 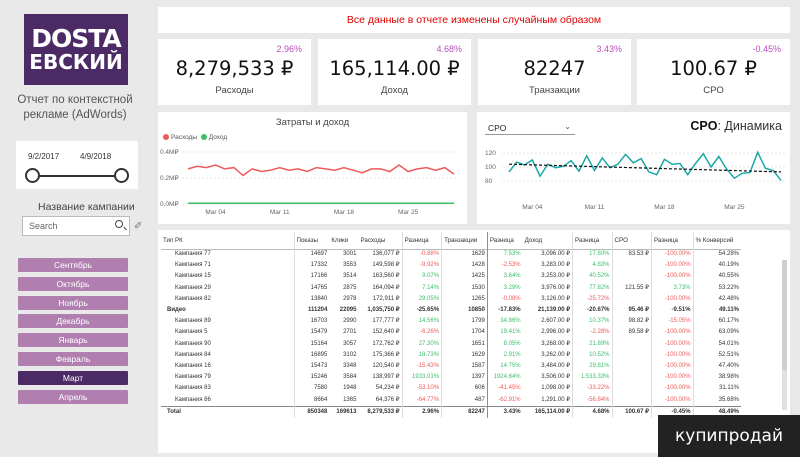 What do you see at coordinates (73, 340) in the screenshot?
I see `month-item-5: Январь` at bounding box center [73, 340].